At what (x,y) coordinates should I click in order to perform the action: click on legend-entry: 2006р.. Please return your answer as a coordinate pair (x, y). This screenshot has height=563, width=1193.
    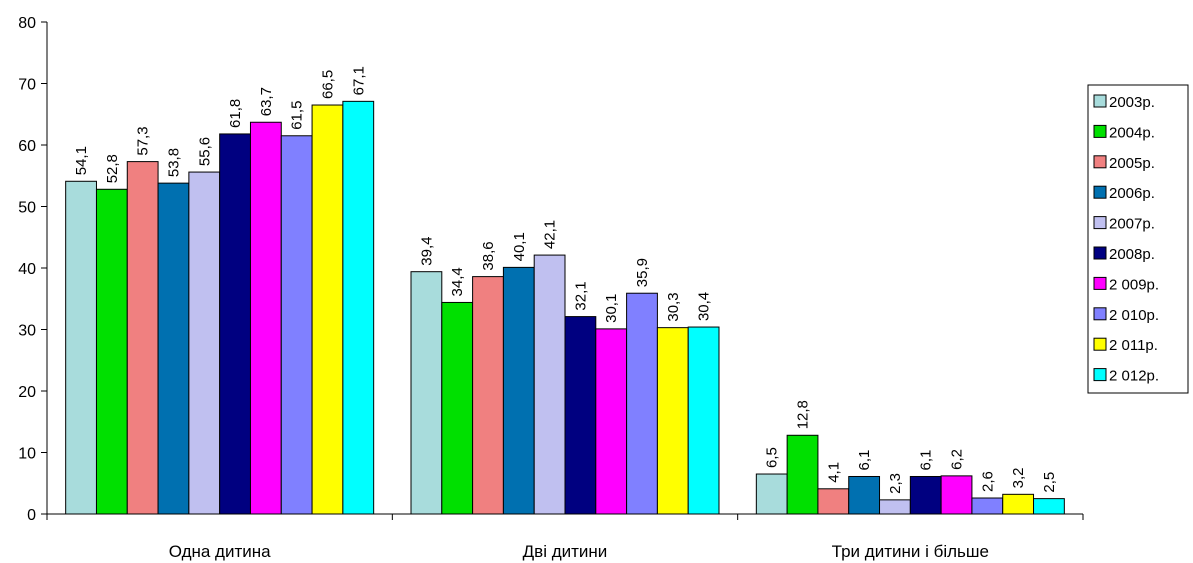
    Looking at the image, I should click on (1132, 193).